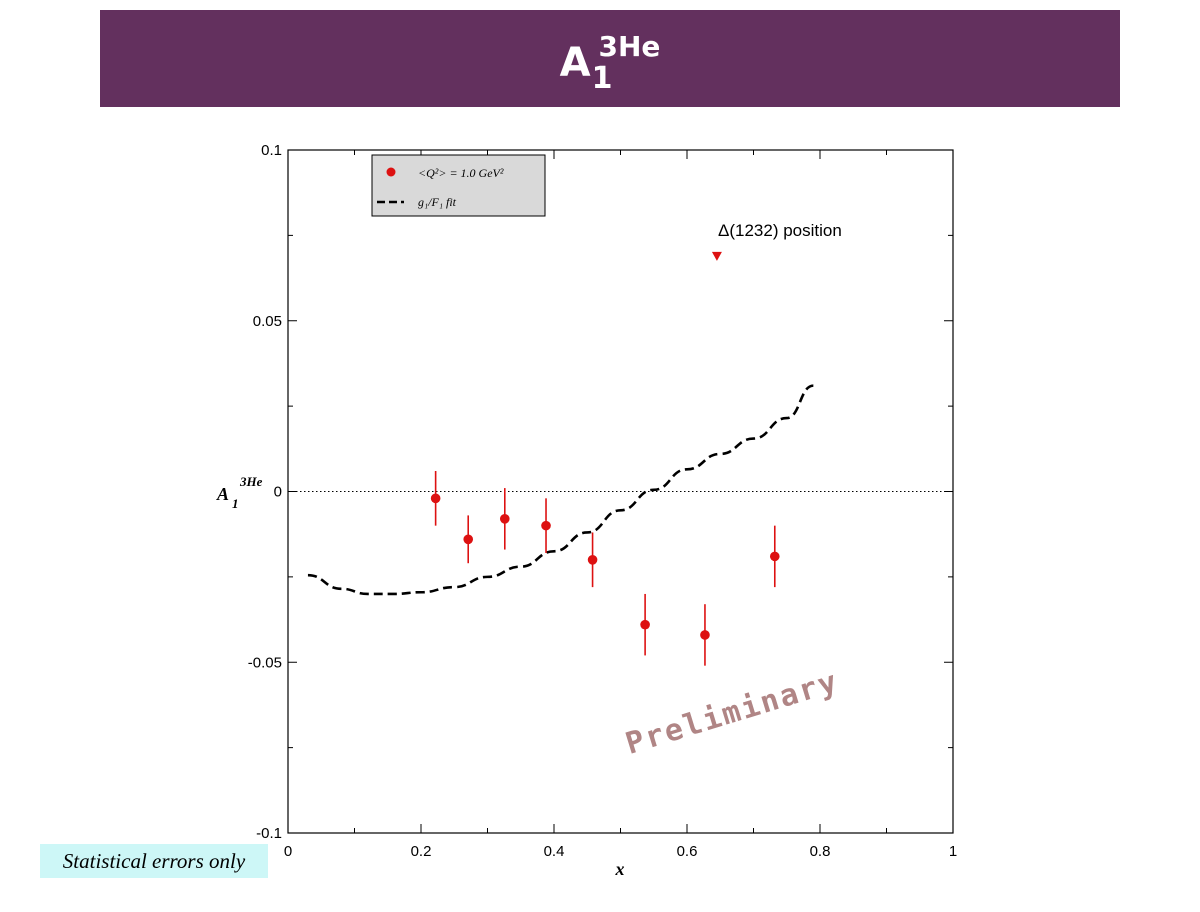  Describe the element at coordinates (605, 568) in the screenshot. I see `data-points` at that location.